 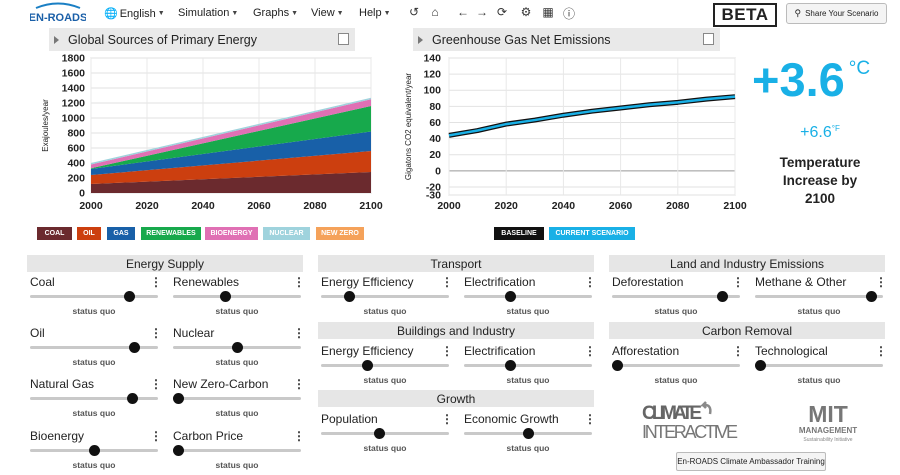 I want to click on slider-bioenergy: Bioenergy ⋮ status quo, so click(x=96, y=449).